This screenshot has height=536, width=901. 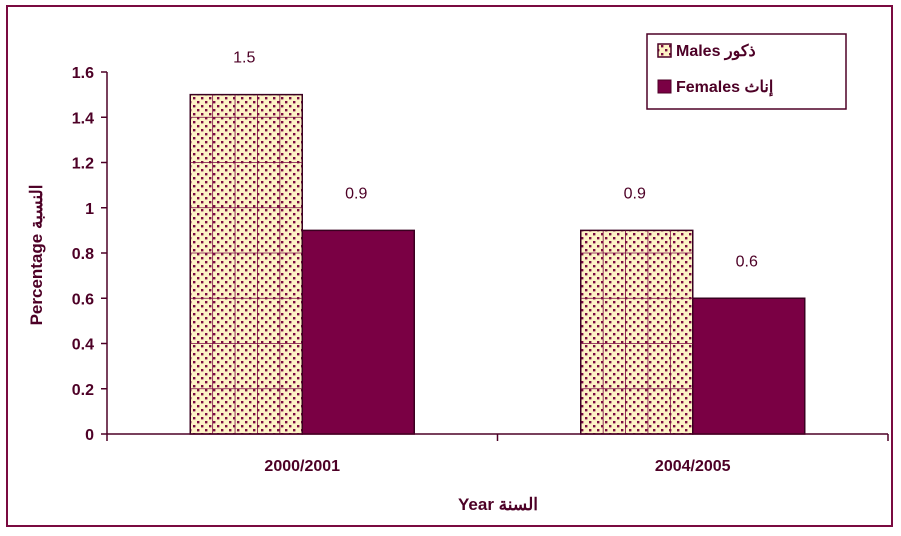 I want to click on legend-swatch-females, so click(x=664, y=86).